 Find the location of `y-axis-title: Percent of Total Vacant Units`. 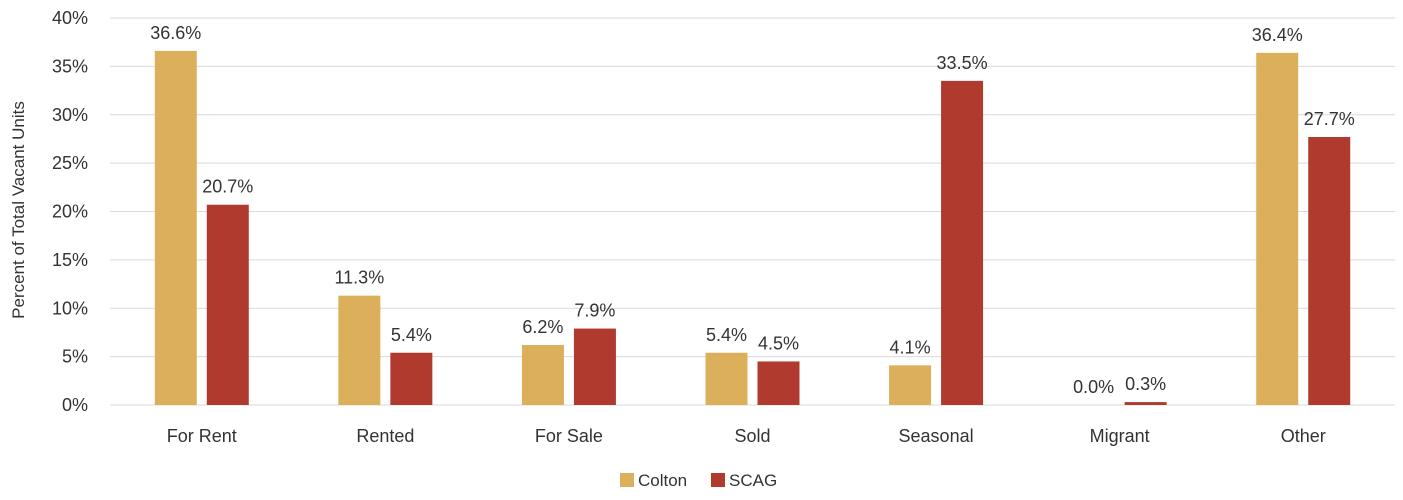

y-axis-title: Percent of Total Vacant Units is located at coordinates (18, 210).